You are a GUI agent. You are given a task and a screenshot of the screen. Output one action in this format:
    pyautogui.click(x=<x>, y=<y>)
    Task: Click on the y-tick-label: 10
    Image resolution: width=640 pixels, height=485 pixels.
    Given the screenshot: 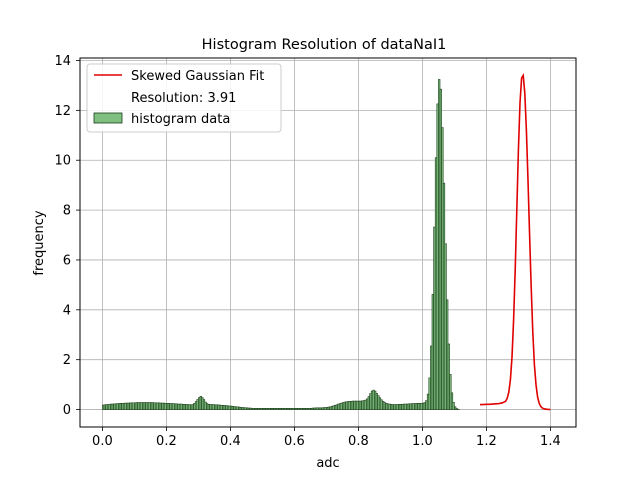 What is the action you would take?
    pyautogui.click(x=62, y=161)
    